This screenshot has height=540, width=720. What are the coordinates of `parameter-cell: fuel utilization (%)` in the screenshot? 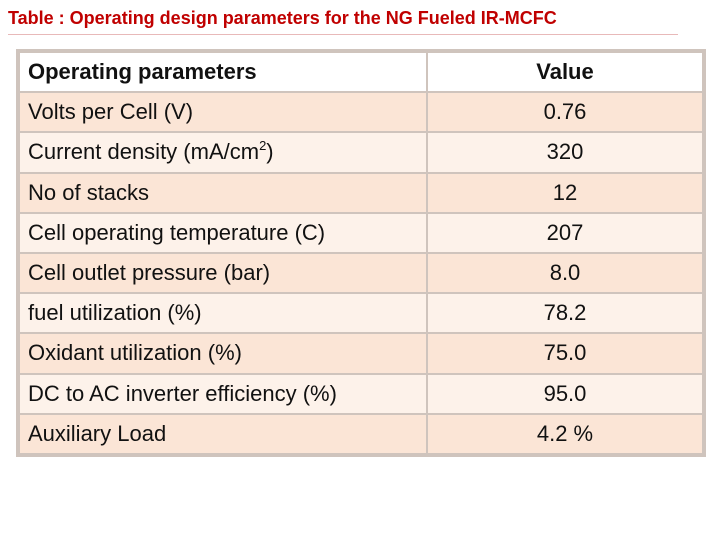 It's located at (223, 313).